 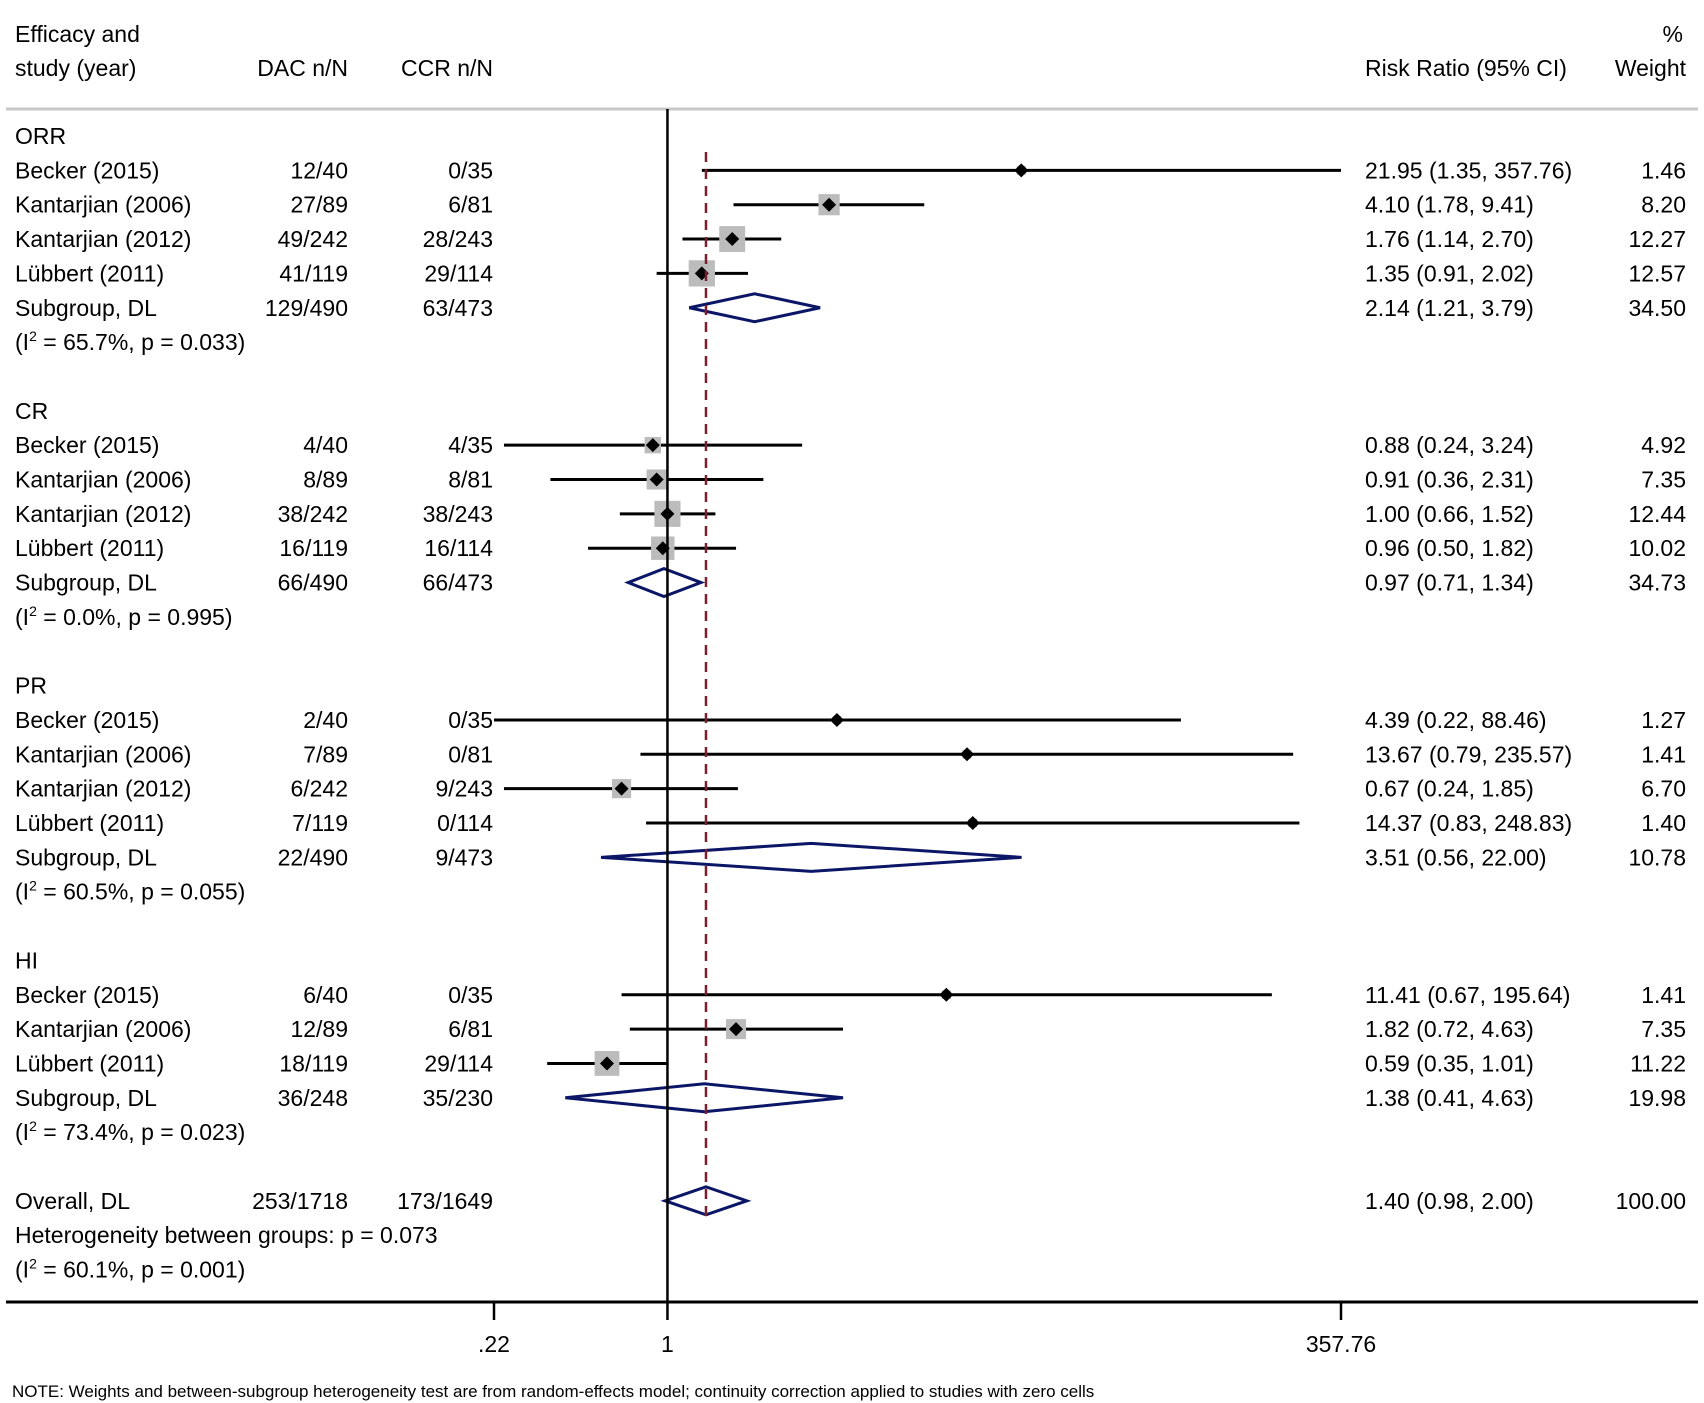 What do you see at coordinates (1663, 170) in the screenshot?
I see `weight-value: 1.46` at bounding box center [1663, 170].